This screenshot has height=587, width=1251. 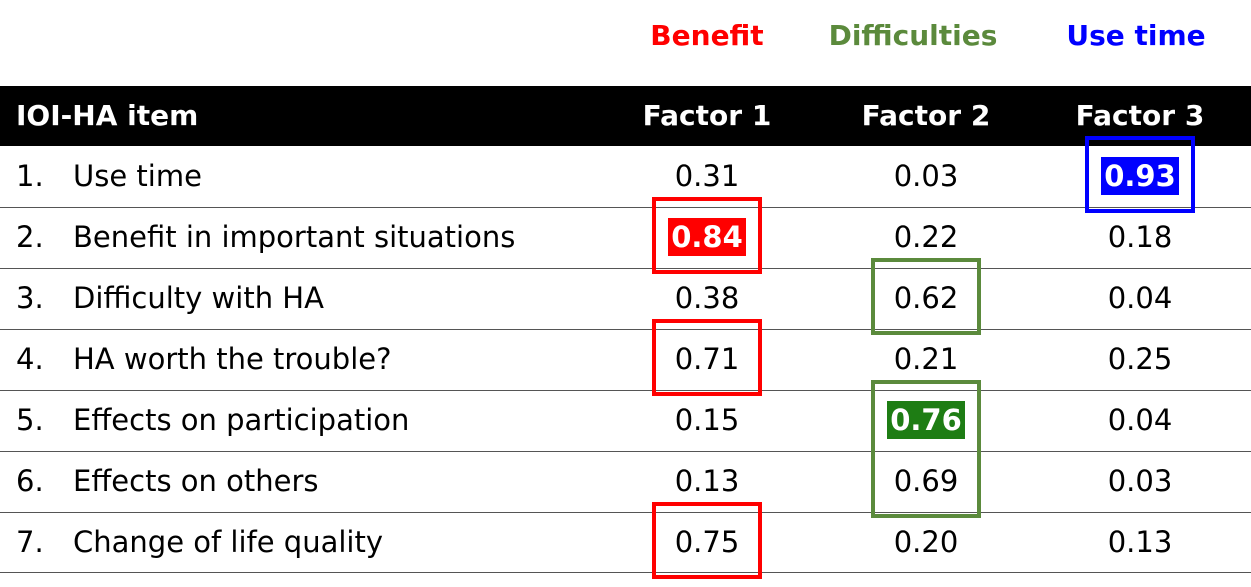 I want to click on item-label: Use time, so click(x=137, y=176).